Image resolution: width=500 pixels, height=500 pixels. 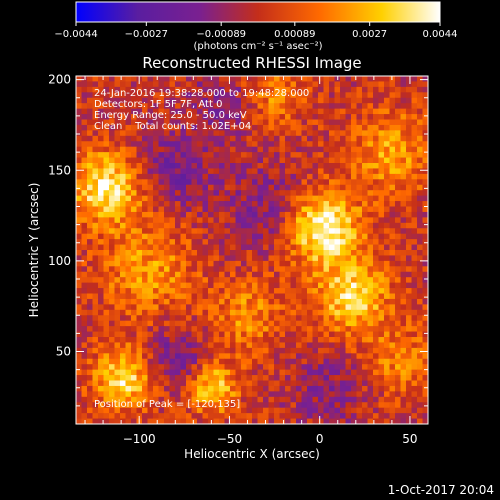 I want to click on y-tick-label: 50, so click(x=63, y=352).